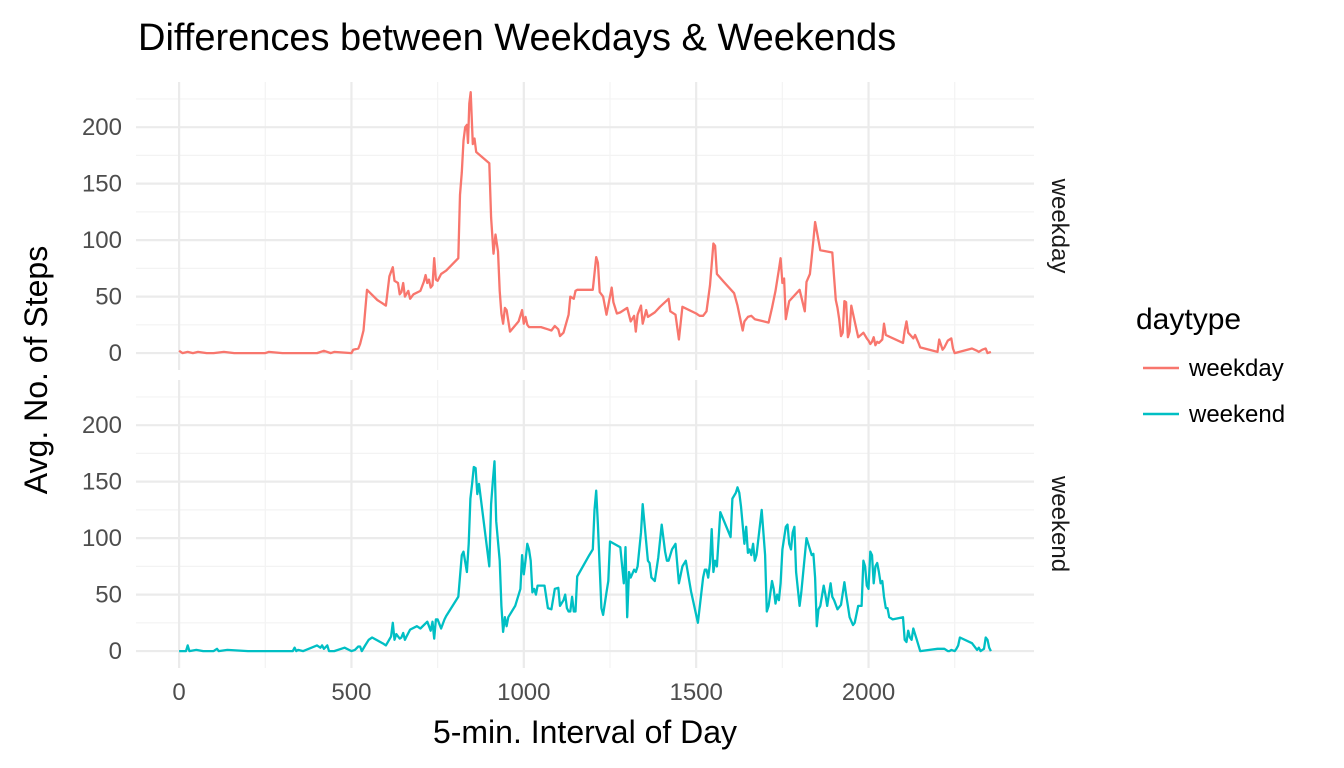 The image size is (1344, 768). Describe the element at coordinates (1059, 226) in the screenshot. I see `facet-strip-label: weekday` at that location.